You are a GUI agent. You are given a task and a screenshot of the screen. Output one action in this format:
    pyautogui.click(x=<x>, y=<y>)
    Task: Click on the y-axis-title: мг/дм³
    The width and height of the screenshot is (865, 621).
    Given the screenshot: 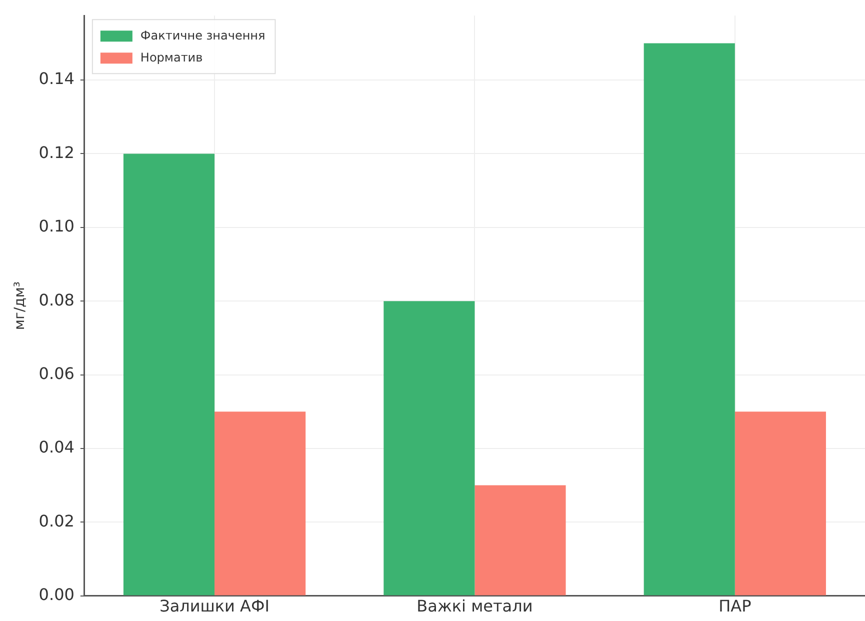 What is the action you would take?
    pyautogui.click(x=20, y=305)
    